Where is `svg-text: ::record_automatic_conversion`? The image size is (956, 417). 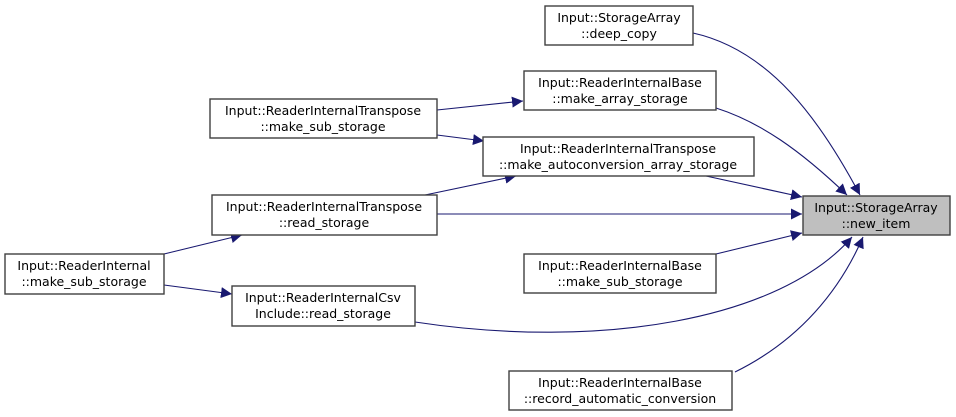
svg-text: ::record_automatic_conversion is located at coordinates (620, 398).